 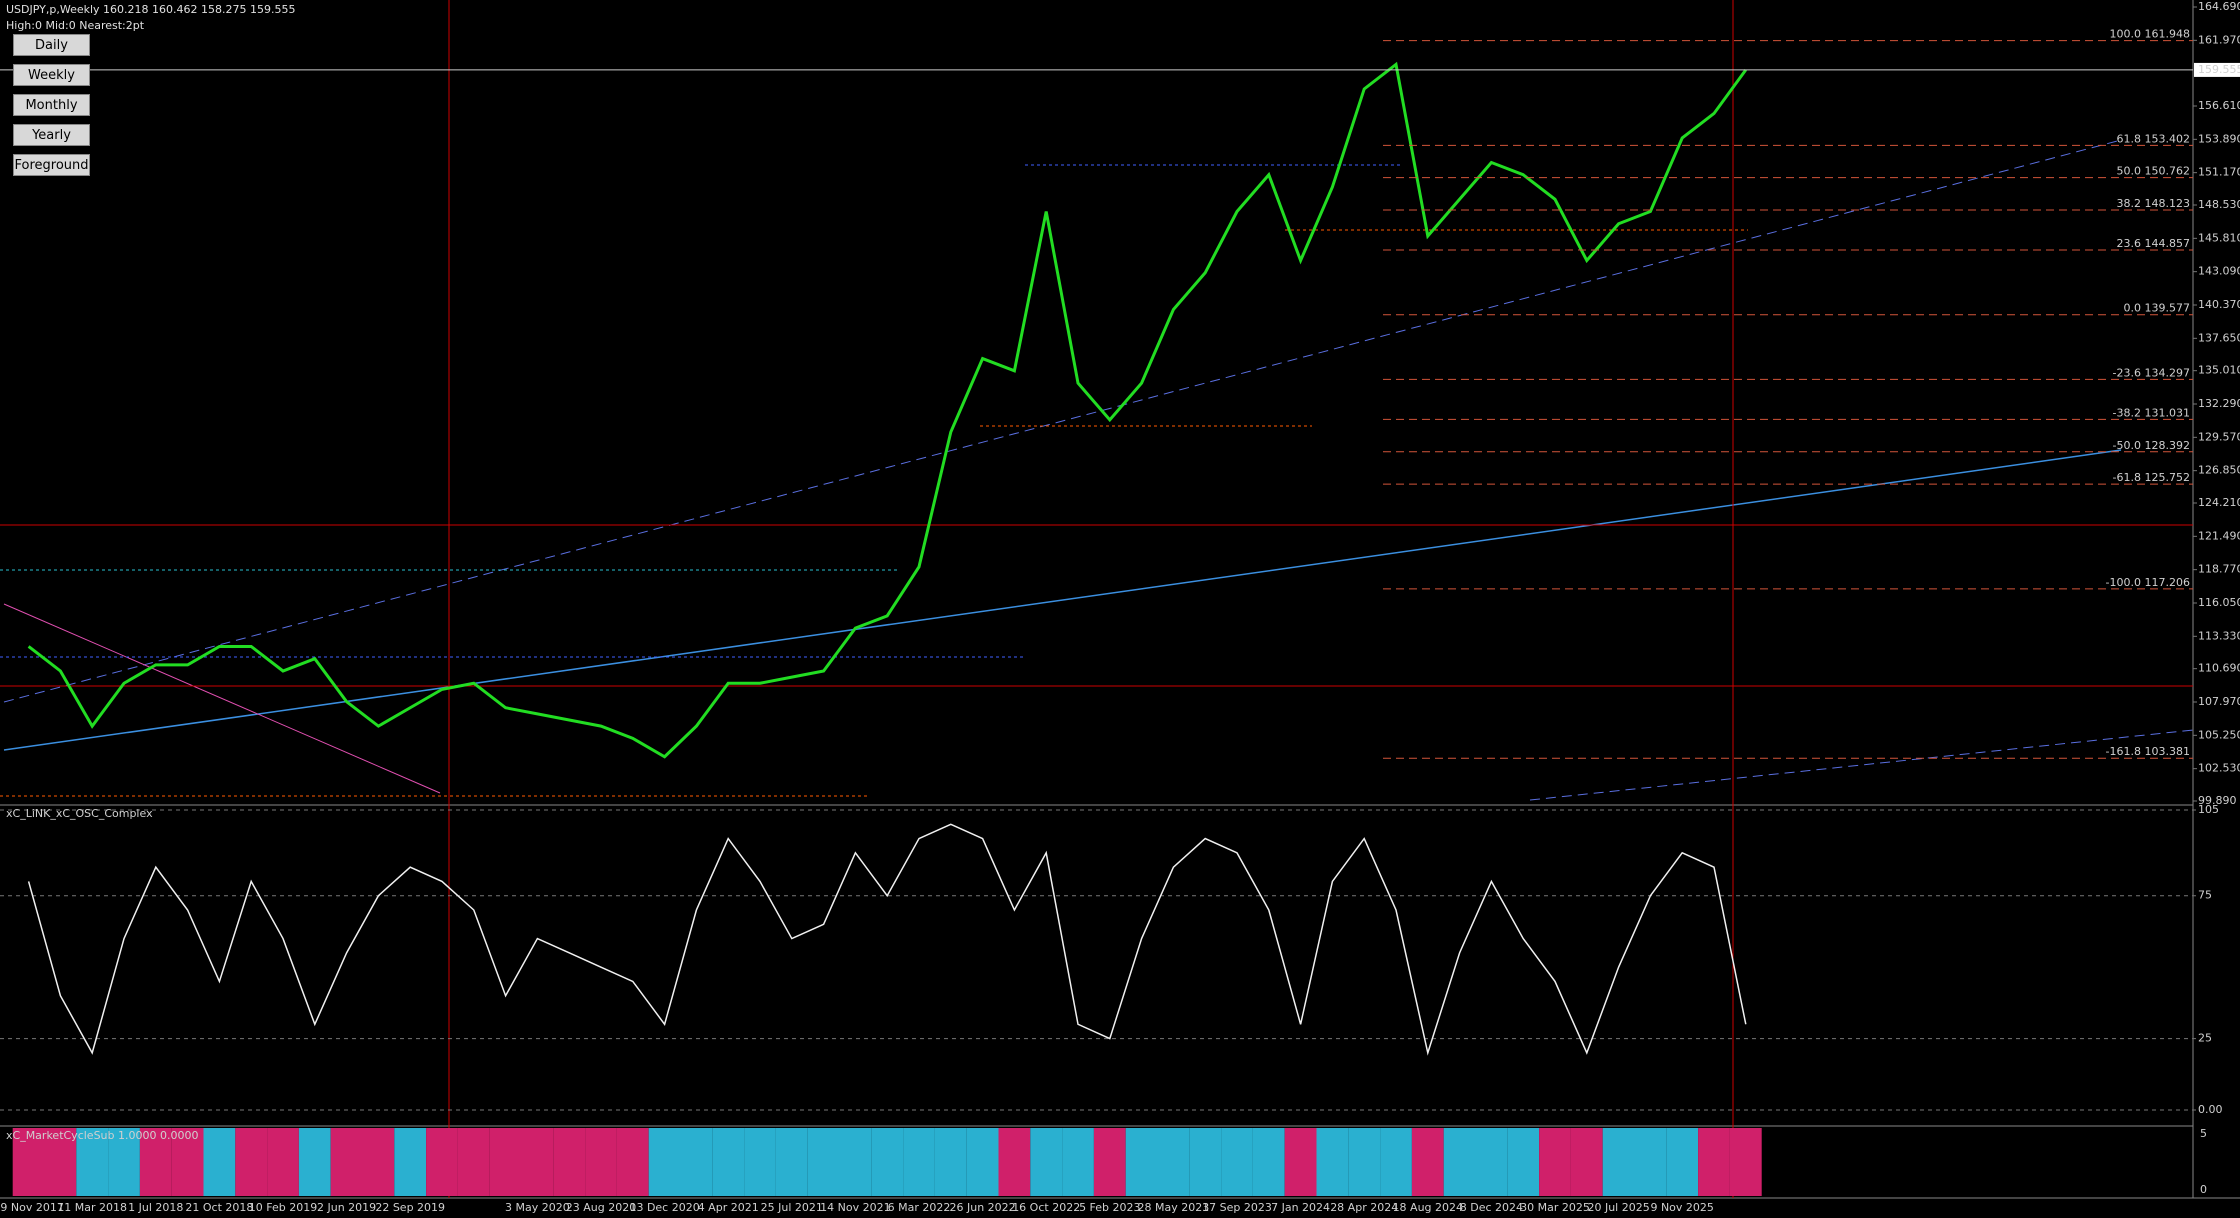 I want to click on x-tick-label: 6 Mar 2022, so click(x=919, y=1207).